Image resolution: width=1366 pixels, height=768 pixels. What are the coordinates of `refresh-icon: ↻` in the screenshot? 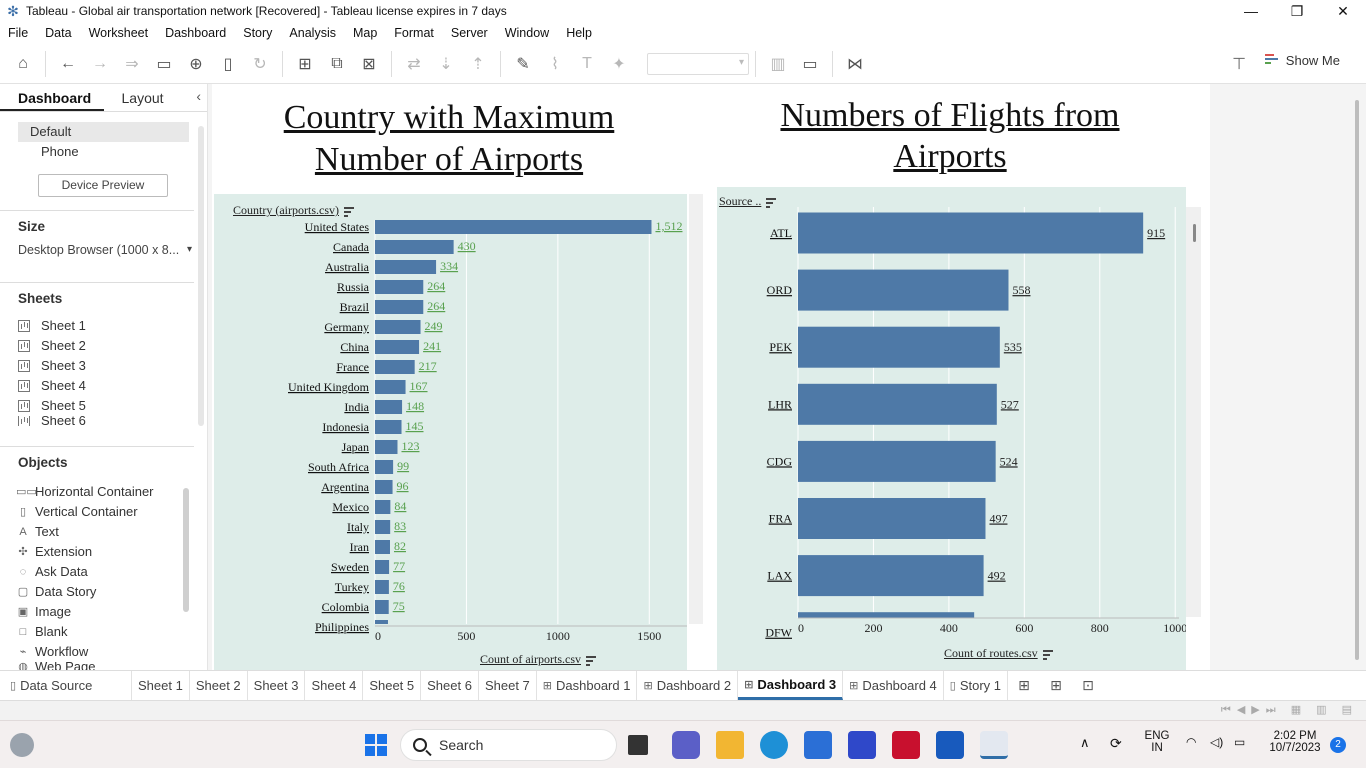 It's located at (260, 64).